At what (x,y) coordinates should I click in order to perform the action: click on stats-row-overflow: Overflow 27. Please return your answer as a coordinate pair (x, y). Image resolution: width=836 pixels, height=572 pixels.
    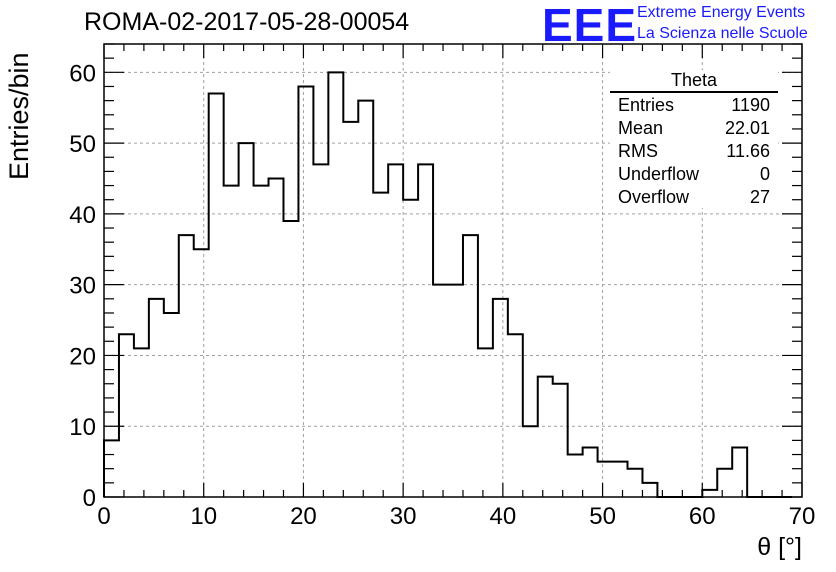
    Looking at the image, I should click on (694, 196).